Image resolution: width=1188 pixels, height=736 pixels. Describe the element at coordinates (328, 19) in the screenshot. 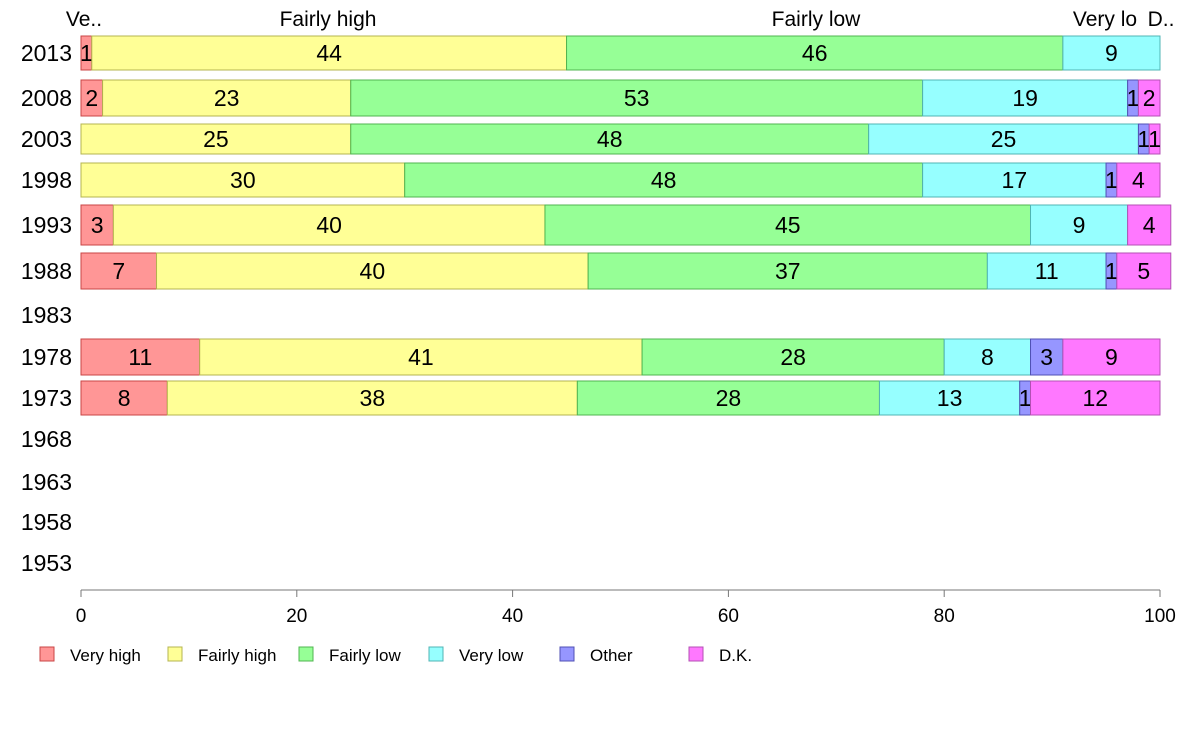

I see `top-label: Fairly high` at that location.